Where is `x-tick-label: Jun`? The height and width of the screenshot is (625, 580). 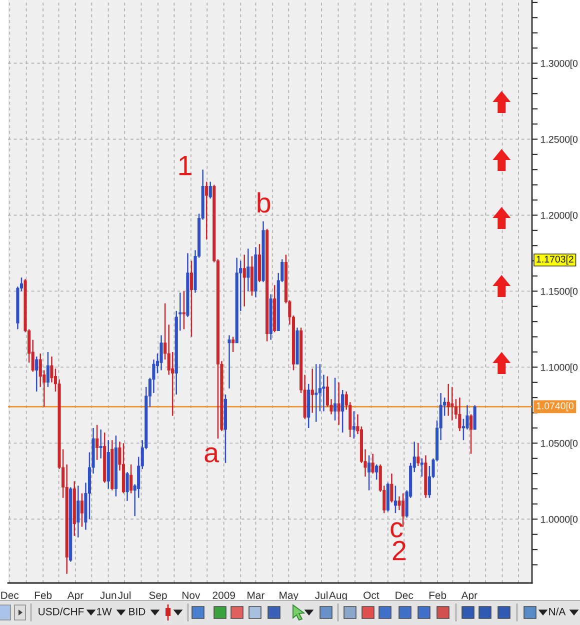
x-tick-label: Jun is located at coordinates (108, 595).